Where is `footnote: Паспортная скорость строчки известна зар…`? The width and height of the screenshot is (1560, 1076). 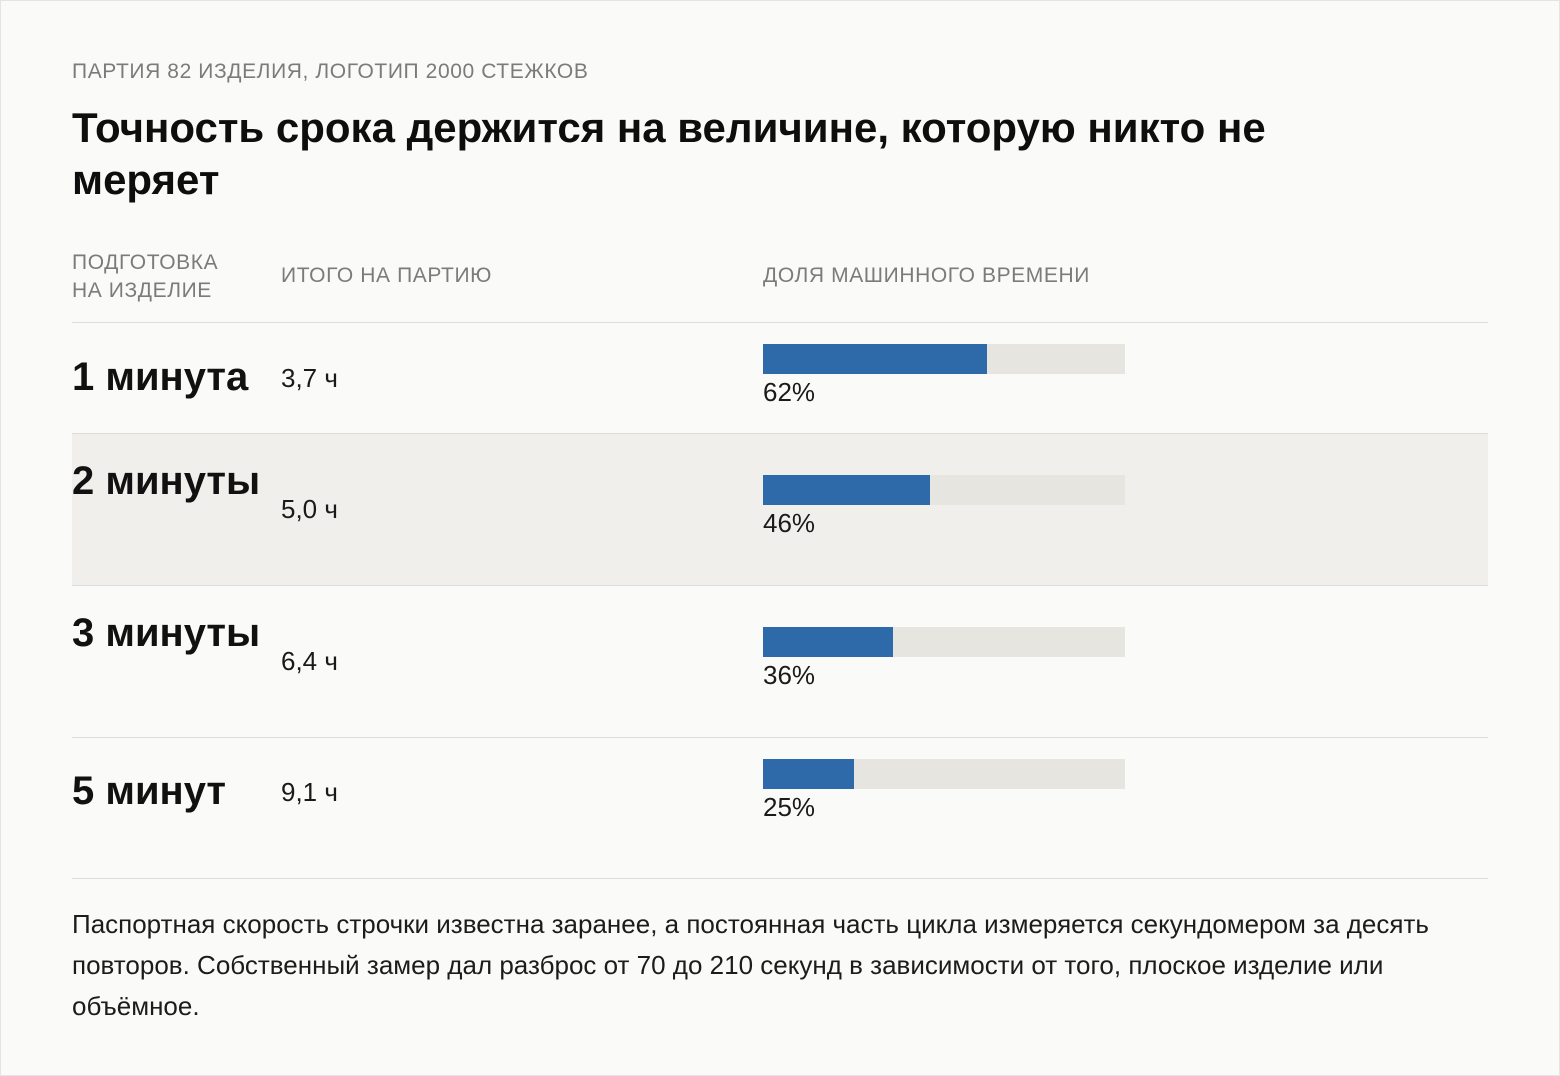
footnote: Паспортная скорость строчки известна зар… is located at coordinates (750, 965).